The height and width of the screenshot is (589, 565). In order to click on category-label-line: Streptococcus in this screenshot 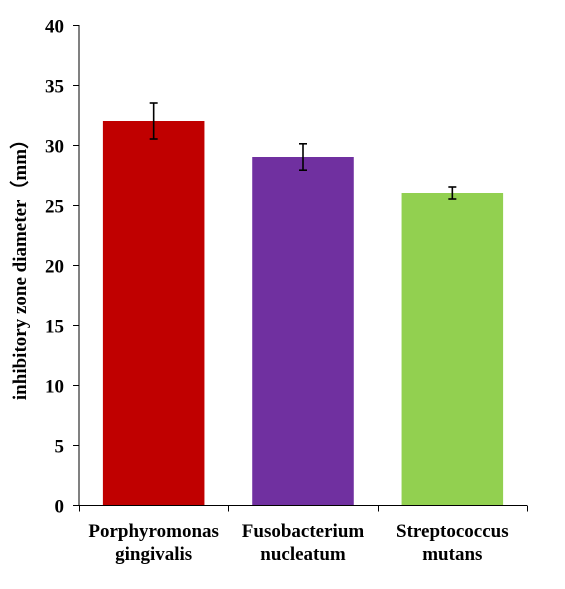, I will do `click(452, 531)`.